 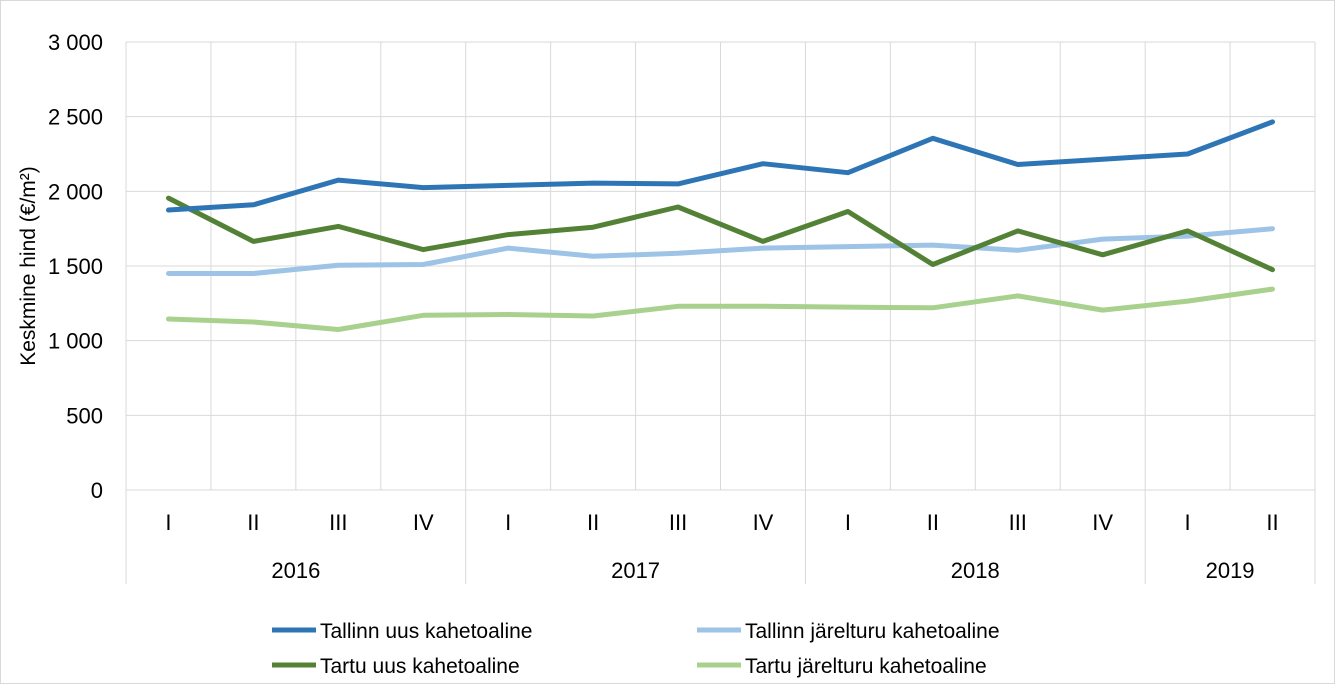 What do you see at coordinates (866, 666) in the screenshot?
I see `legend-label: Tartu järelturu kahetoaline` at bounding box center [866, 666].